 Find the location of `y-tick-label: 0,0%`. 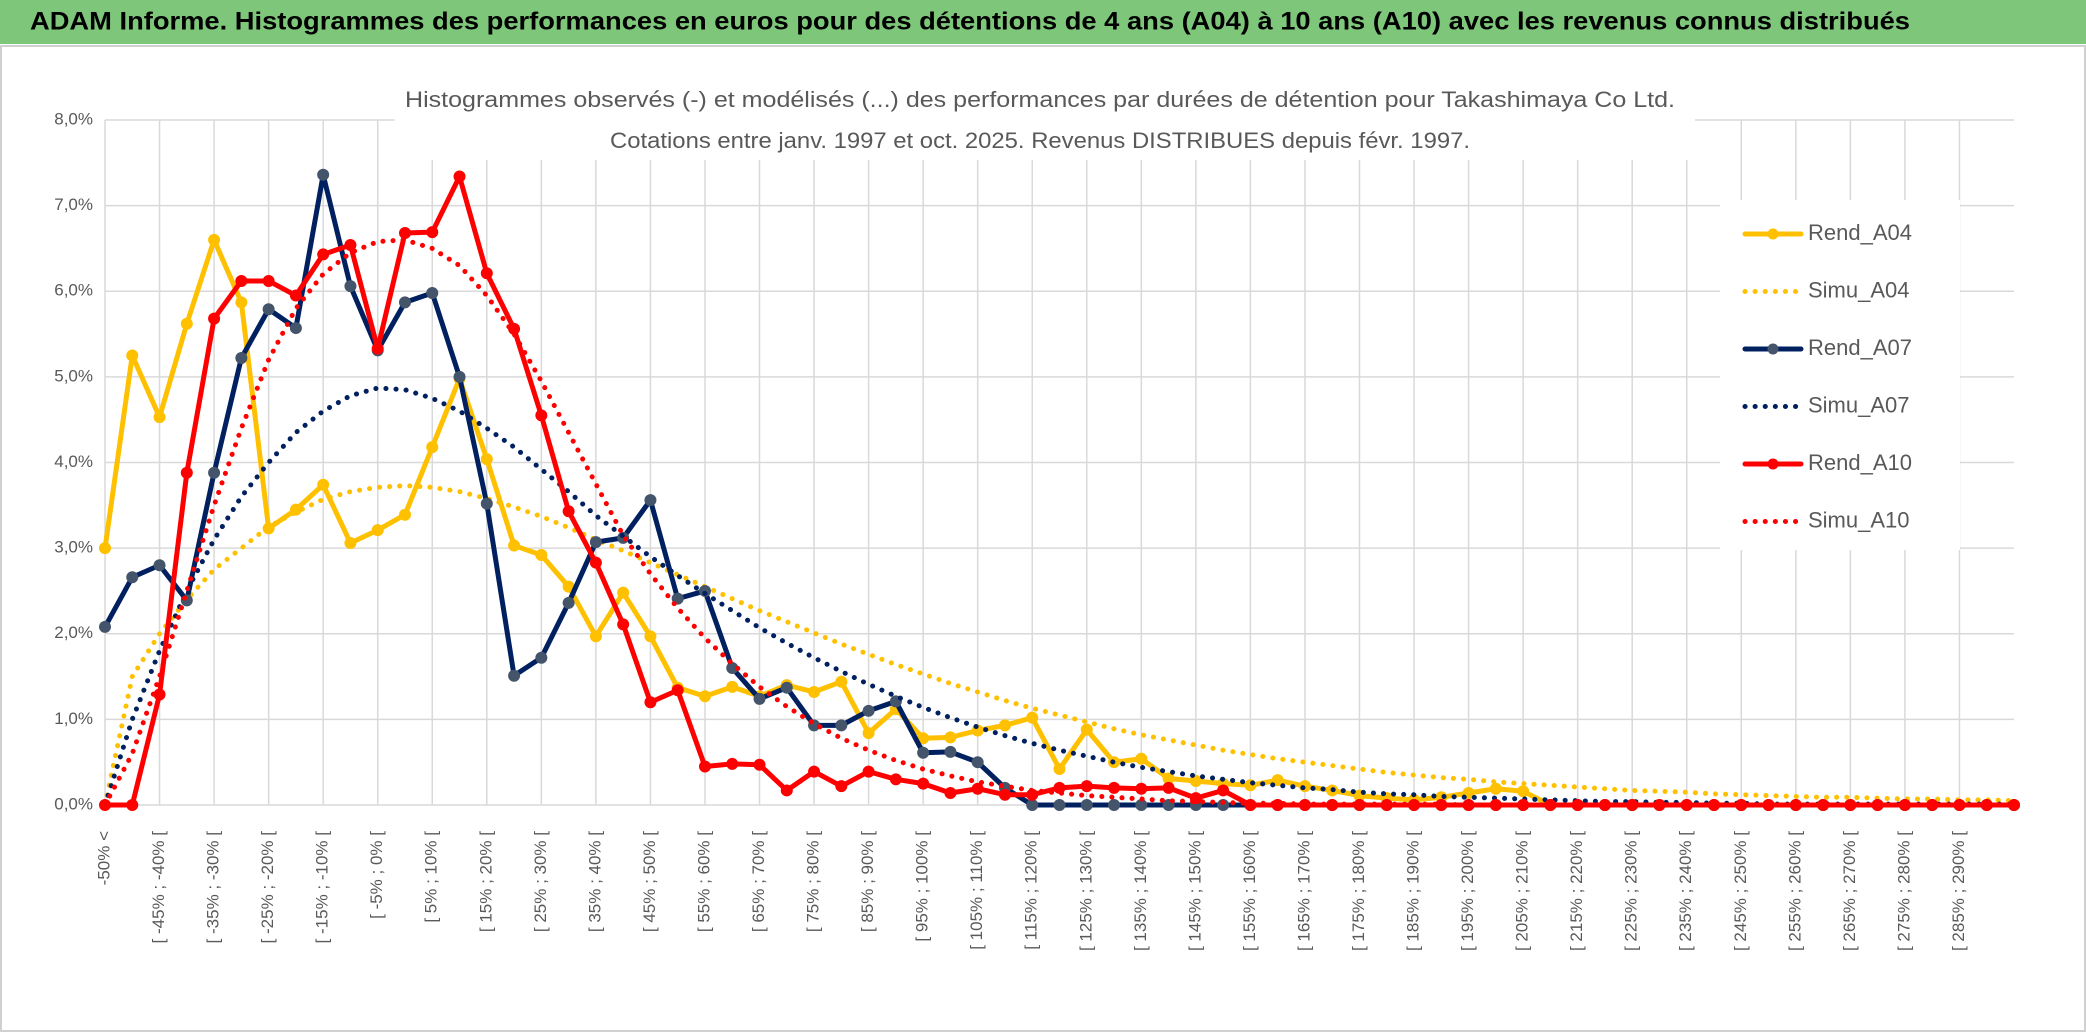

y-tick-label: 0,0% is located at coordinates (73, 803).